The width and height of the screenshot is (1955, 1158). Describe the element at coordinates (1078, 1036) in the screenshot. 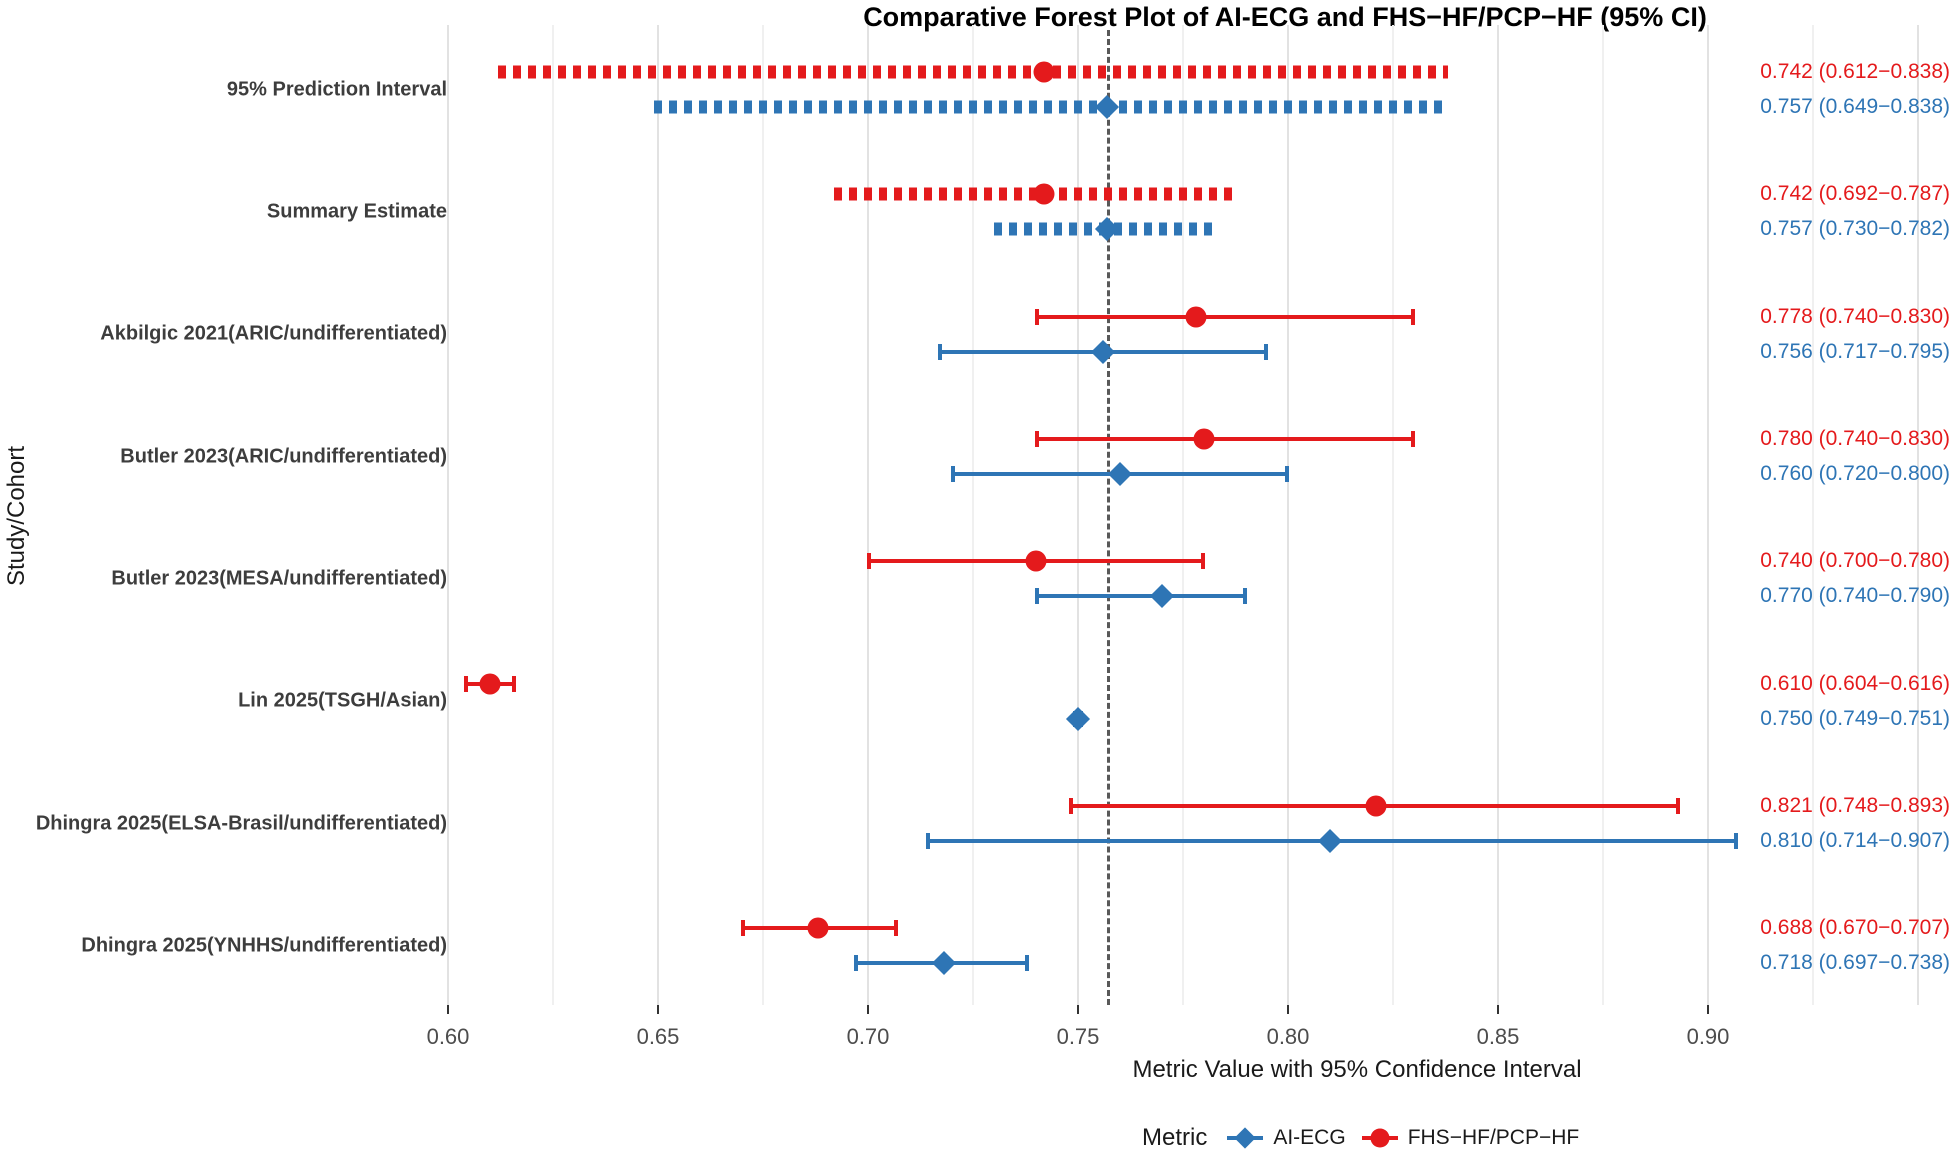

I see `x-tick-label: 0.75` at that location.